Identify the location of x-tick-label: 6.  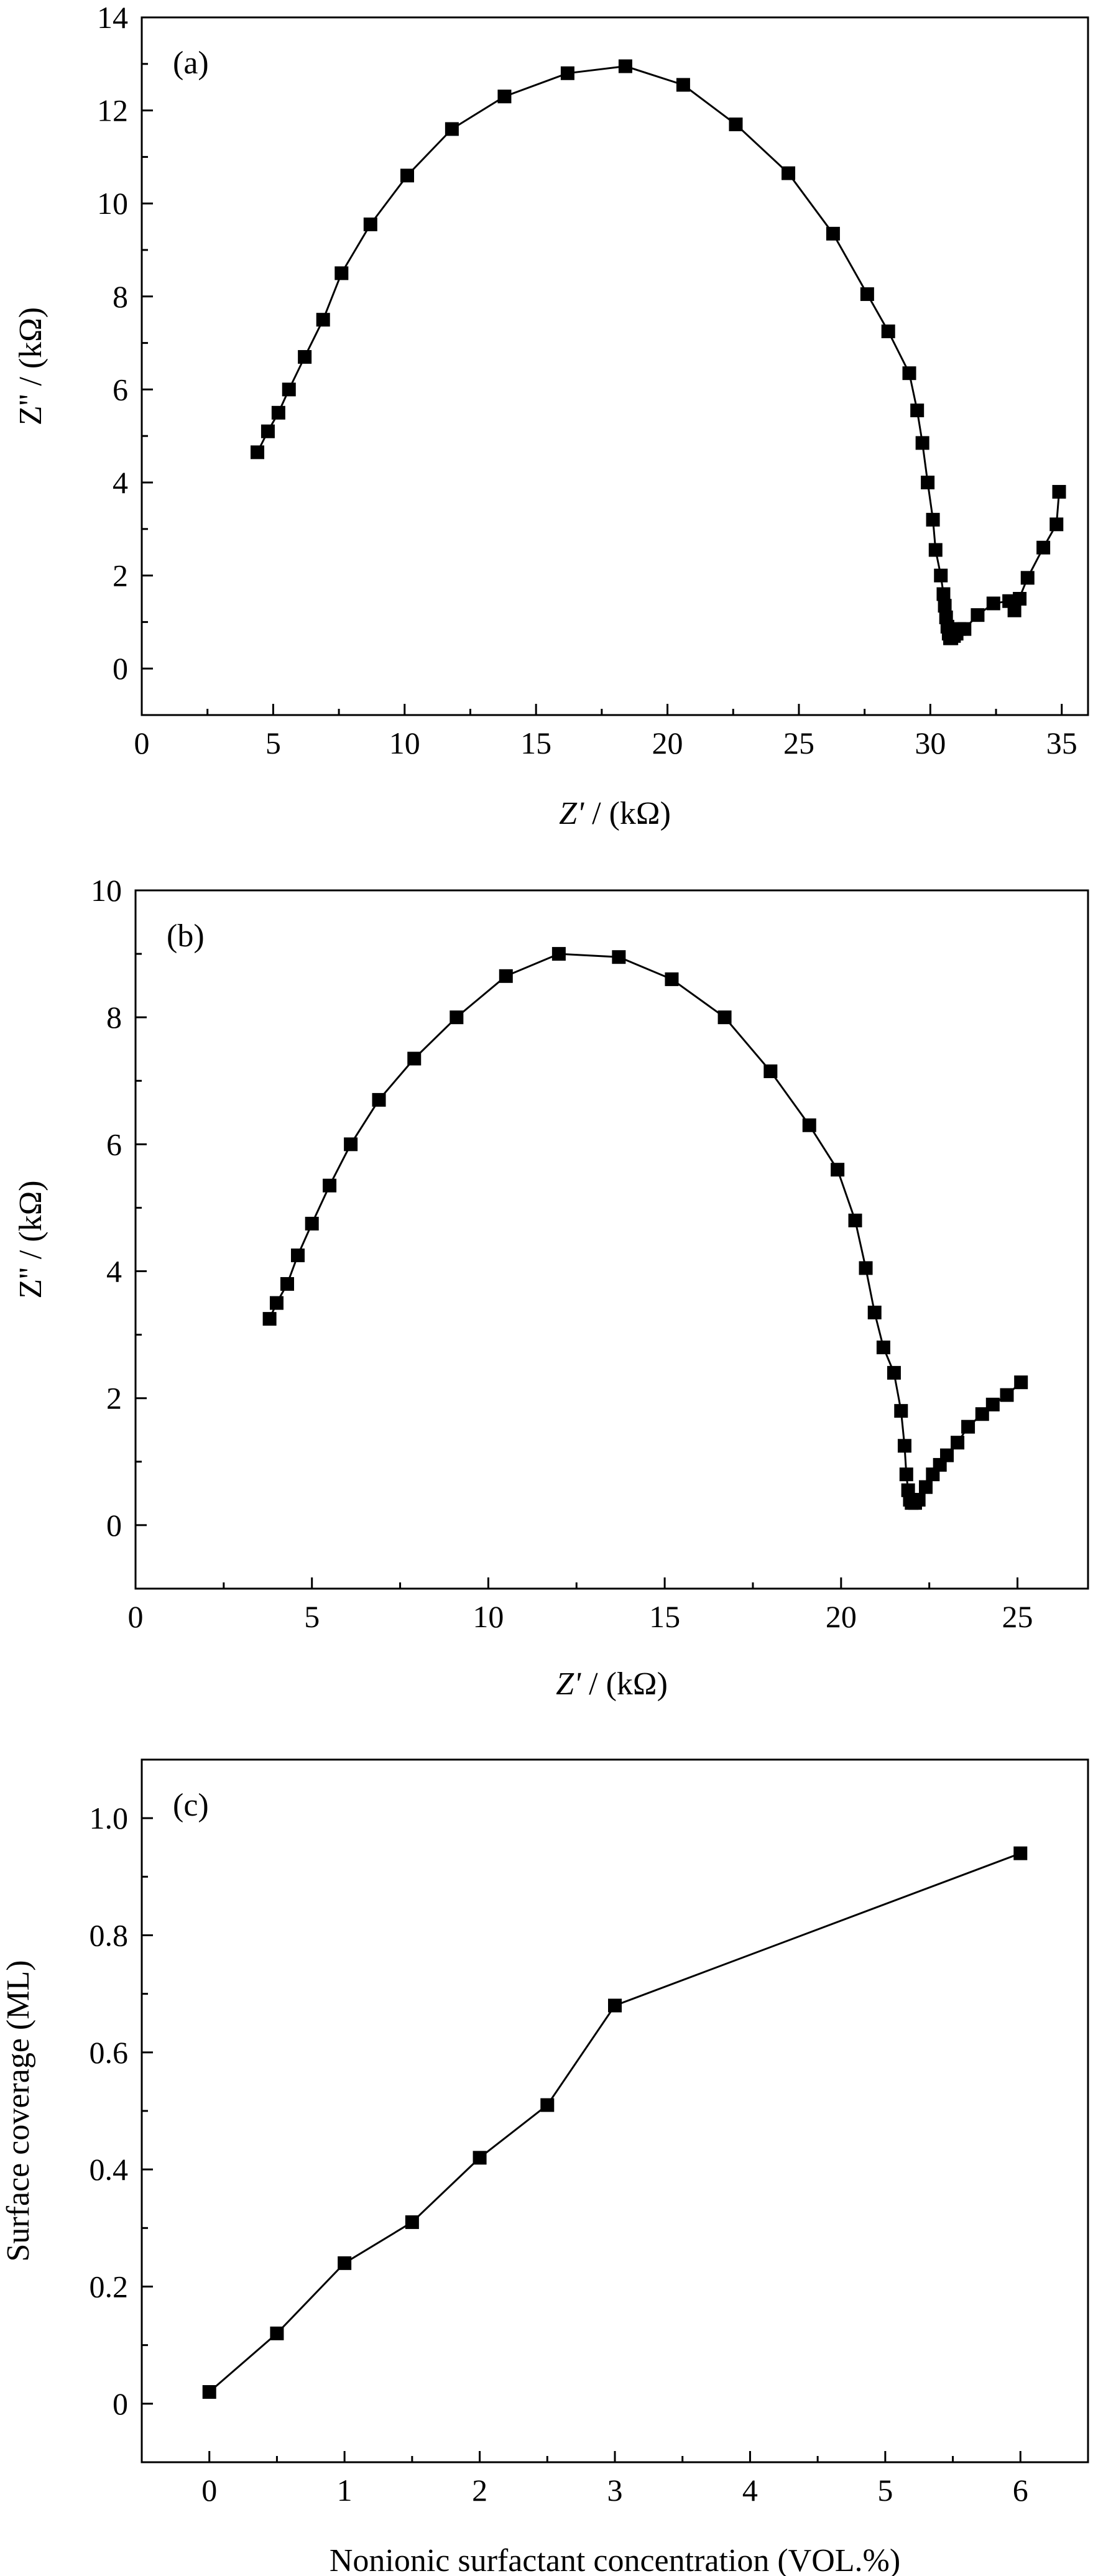
(1020, 2490).